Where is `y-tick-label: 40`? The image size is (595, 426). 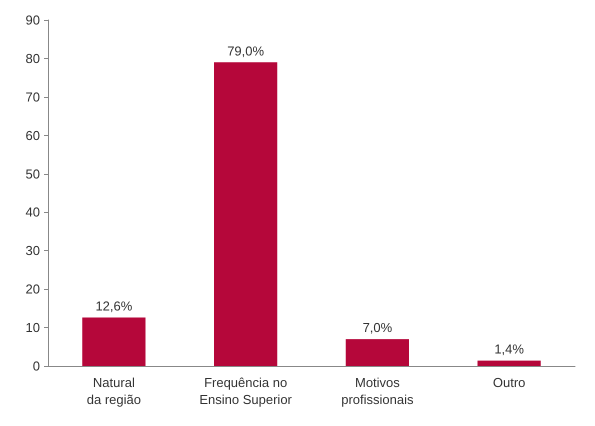 y-tick-label: 40 is located at coordinates (33, 212).